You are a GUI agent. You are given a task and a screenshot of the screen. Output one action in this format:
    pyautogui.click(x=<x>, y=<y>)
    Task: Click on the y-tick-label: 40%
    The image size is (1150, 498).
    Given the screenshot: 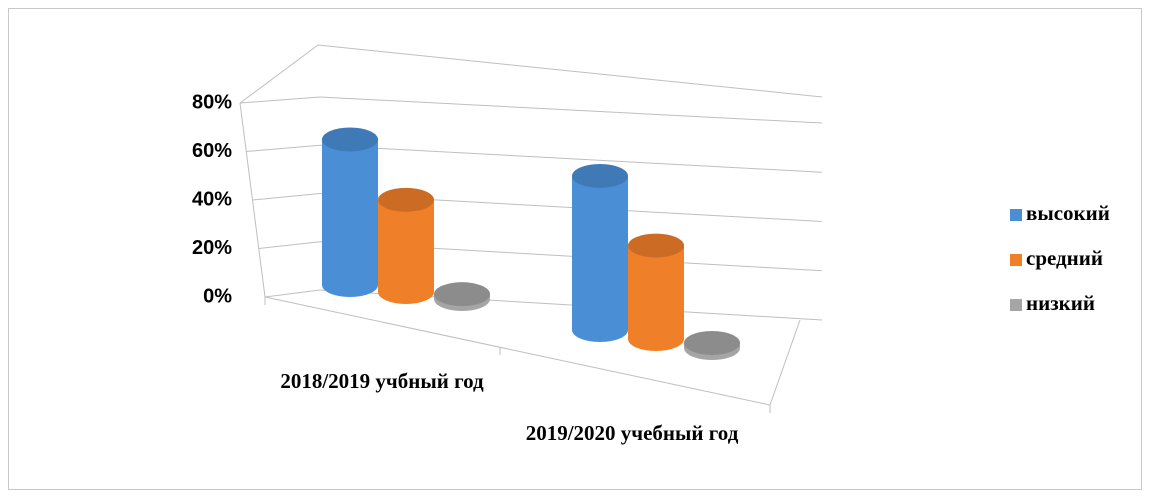 What is the action you would take?
    pyautogui.click(x=212, y=199)
    